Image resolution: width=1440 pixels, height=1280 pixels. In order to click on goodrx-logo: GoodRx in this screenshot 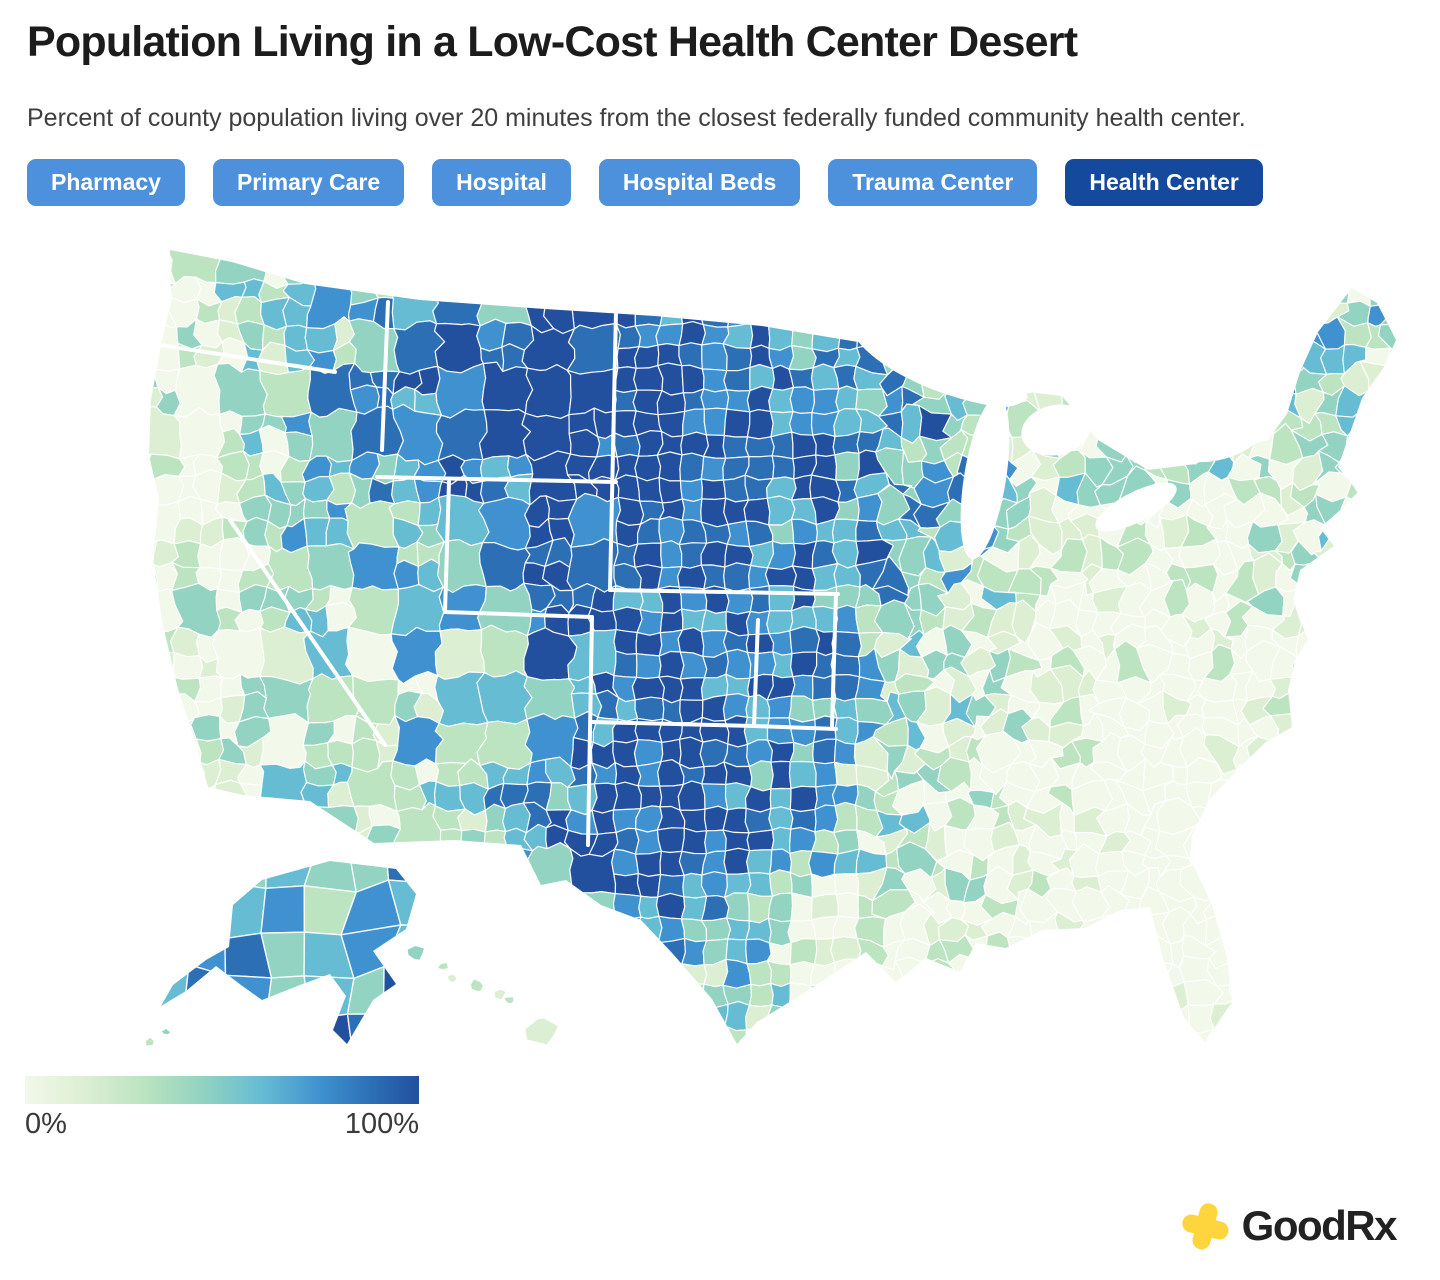, I will do `click(1290, 1226)`.